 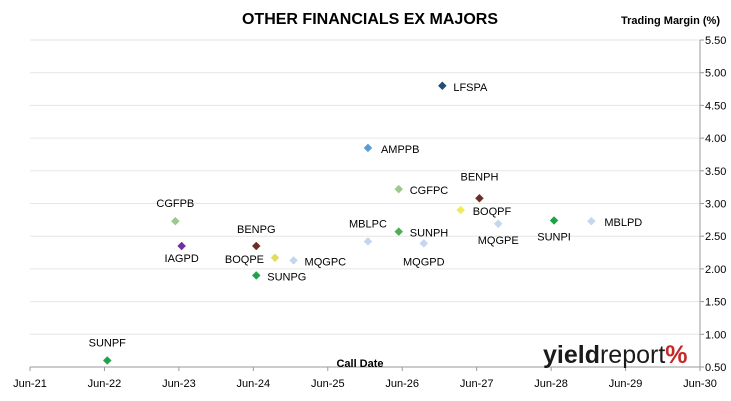 I want to click on y-tick-label: 1.00, so click(x=715, y=335).